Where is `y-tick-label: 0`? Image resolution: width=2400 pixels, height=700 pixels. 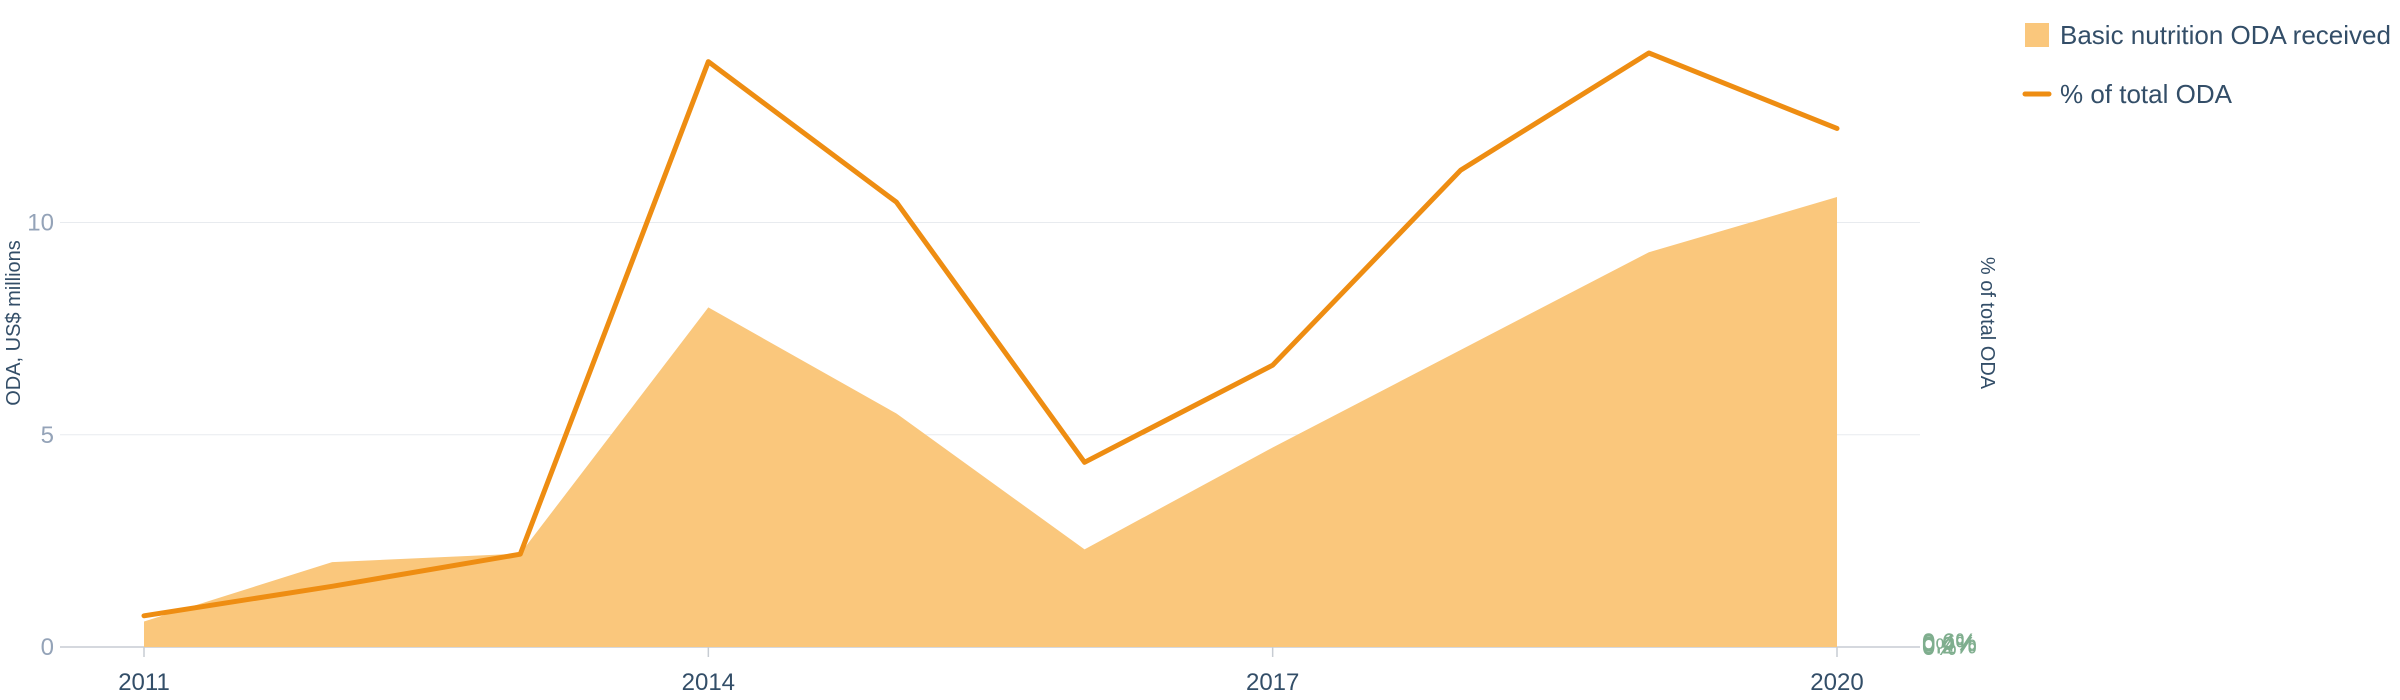 y-tick-label: 0 is located at coordinates (47, 647).